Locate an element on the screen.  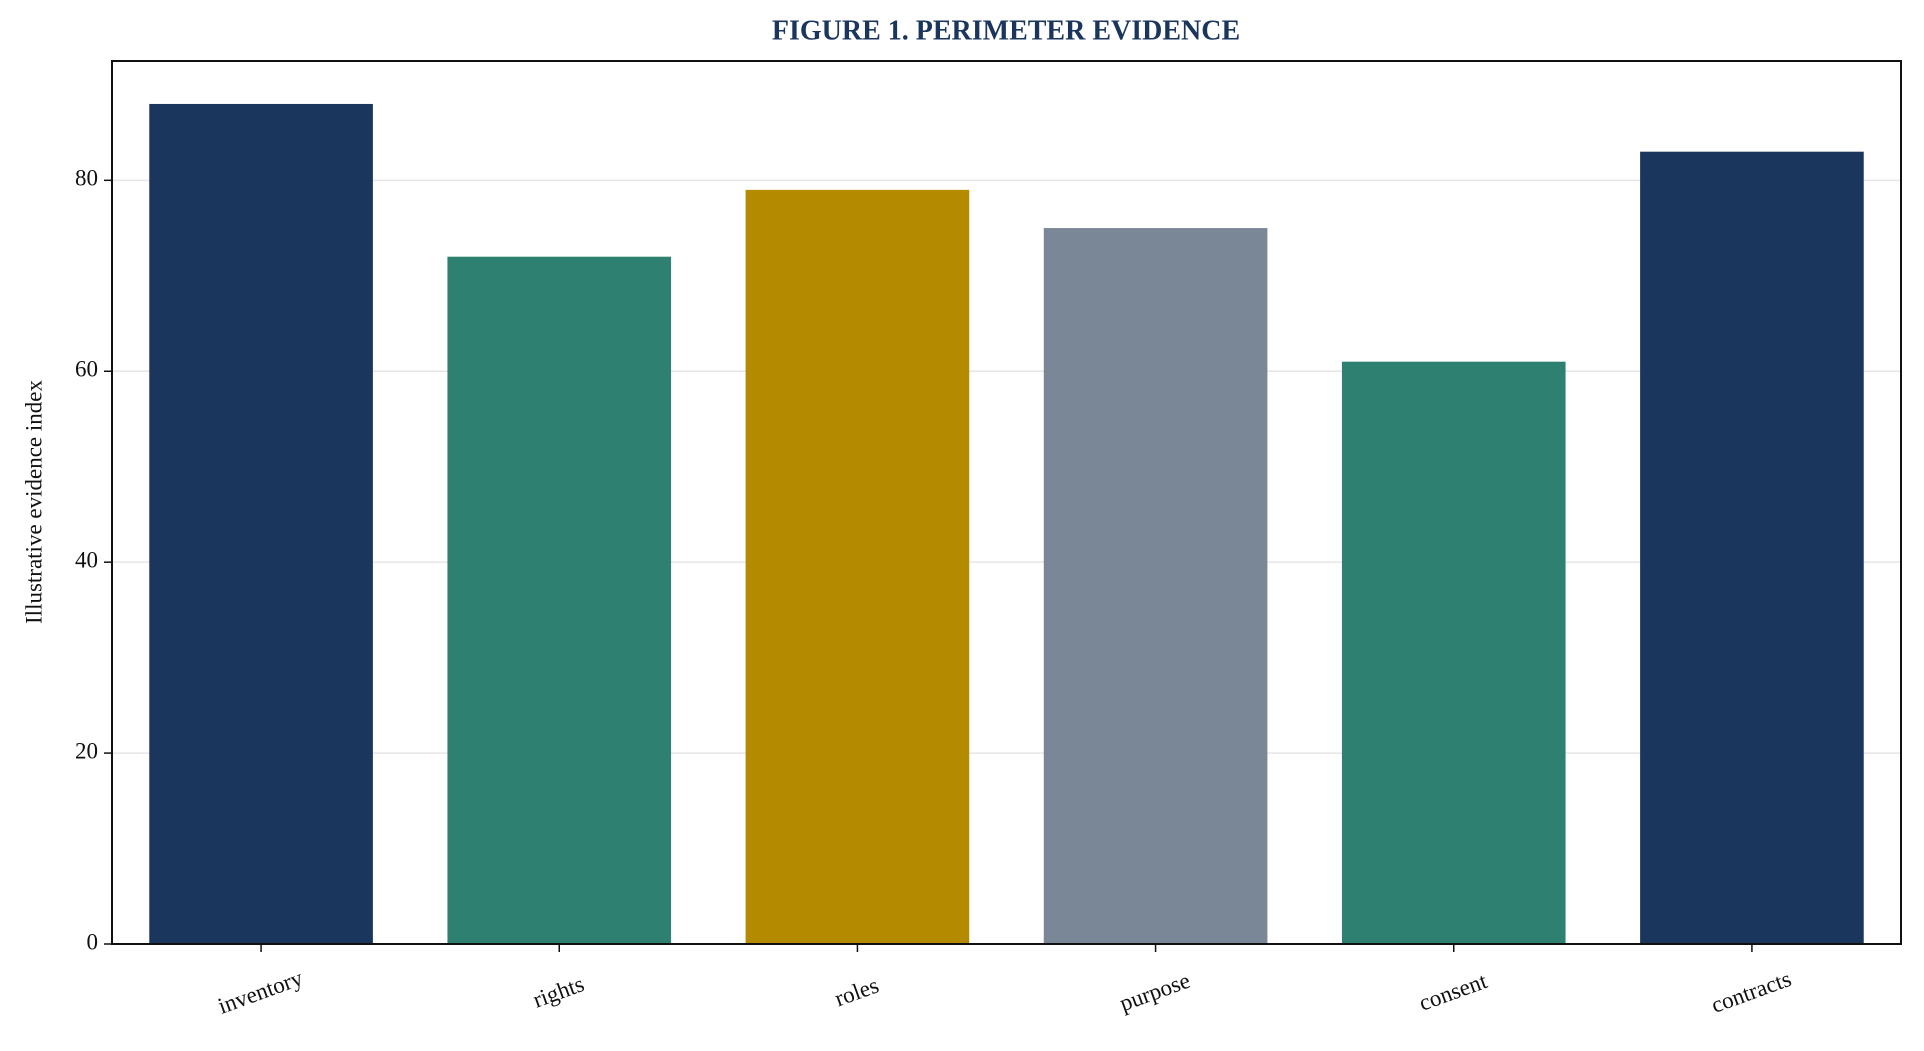
x-tick-label: contracts is located at coordinates (1751, 992).